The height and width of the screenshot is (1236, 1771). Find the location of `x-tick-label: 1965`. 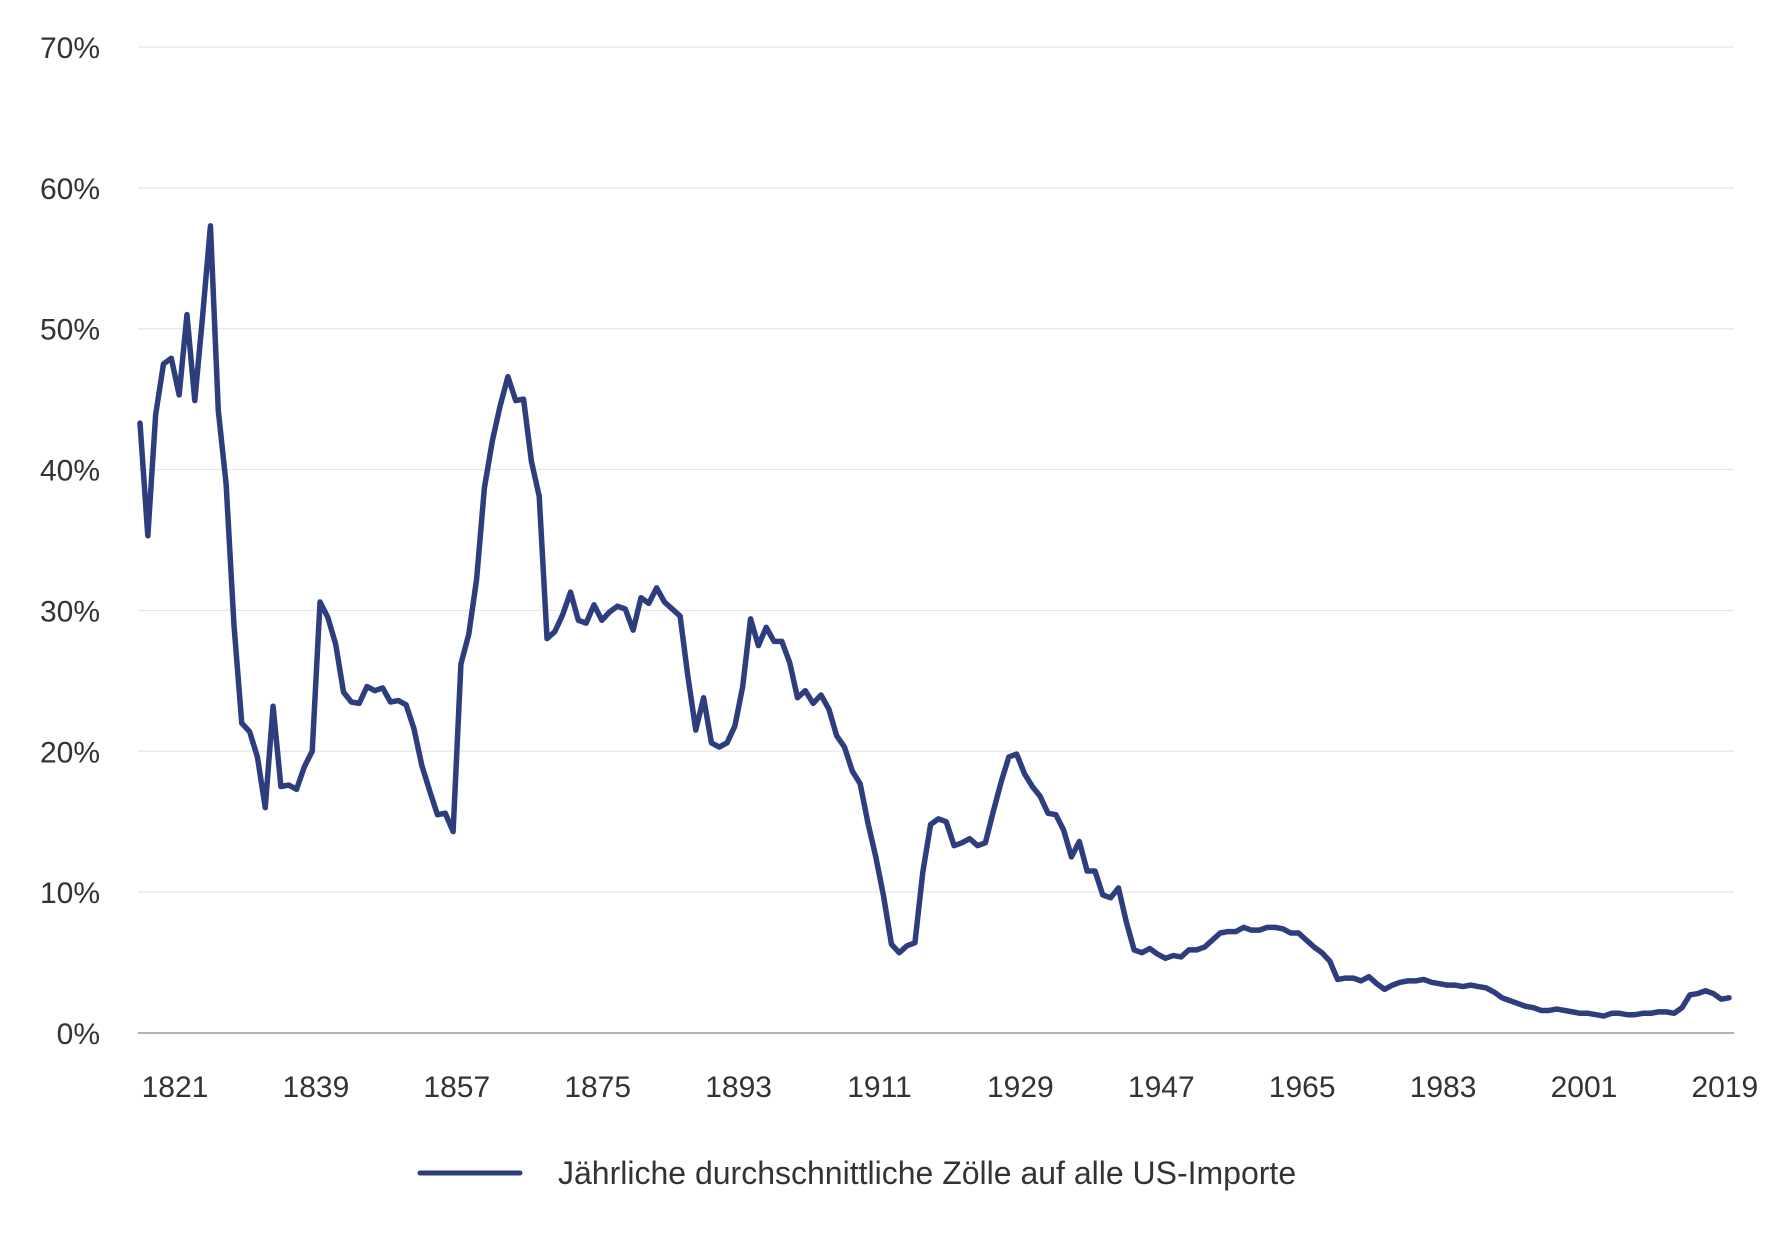

x-tick-label: 1965 is located at coordinates (1302, 1087).